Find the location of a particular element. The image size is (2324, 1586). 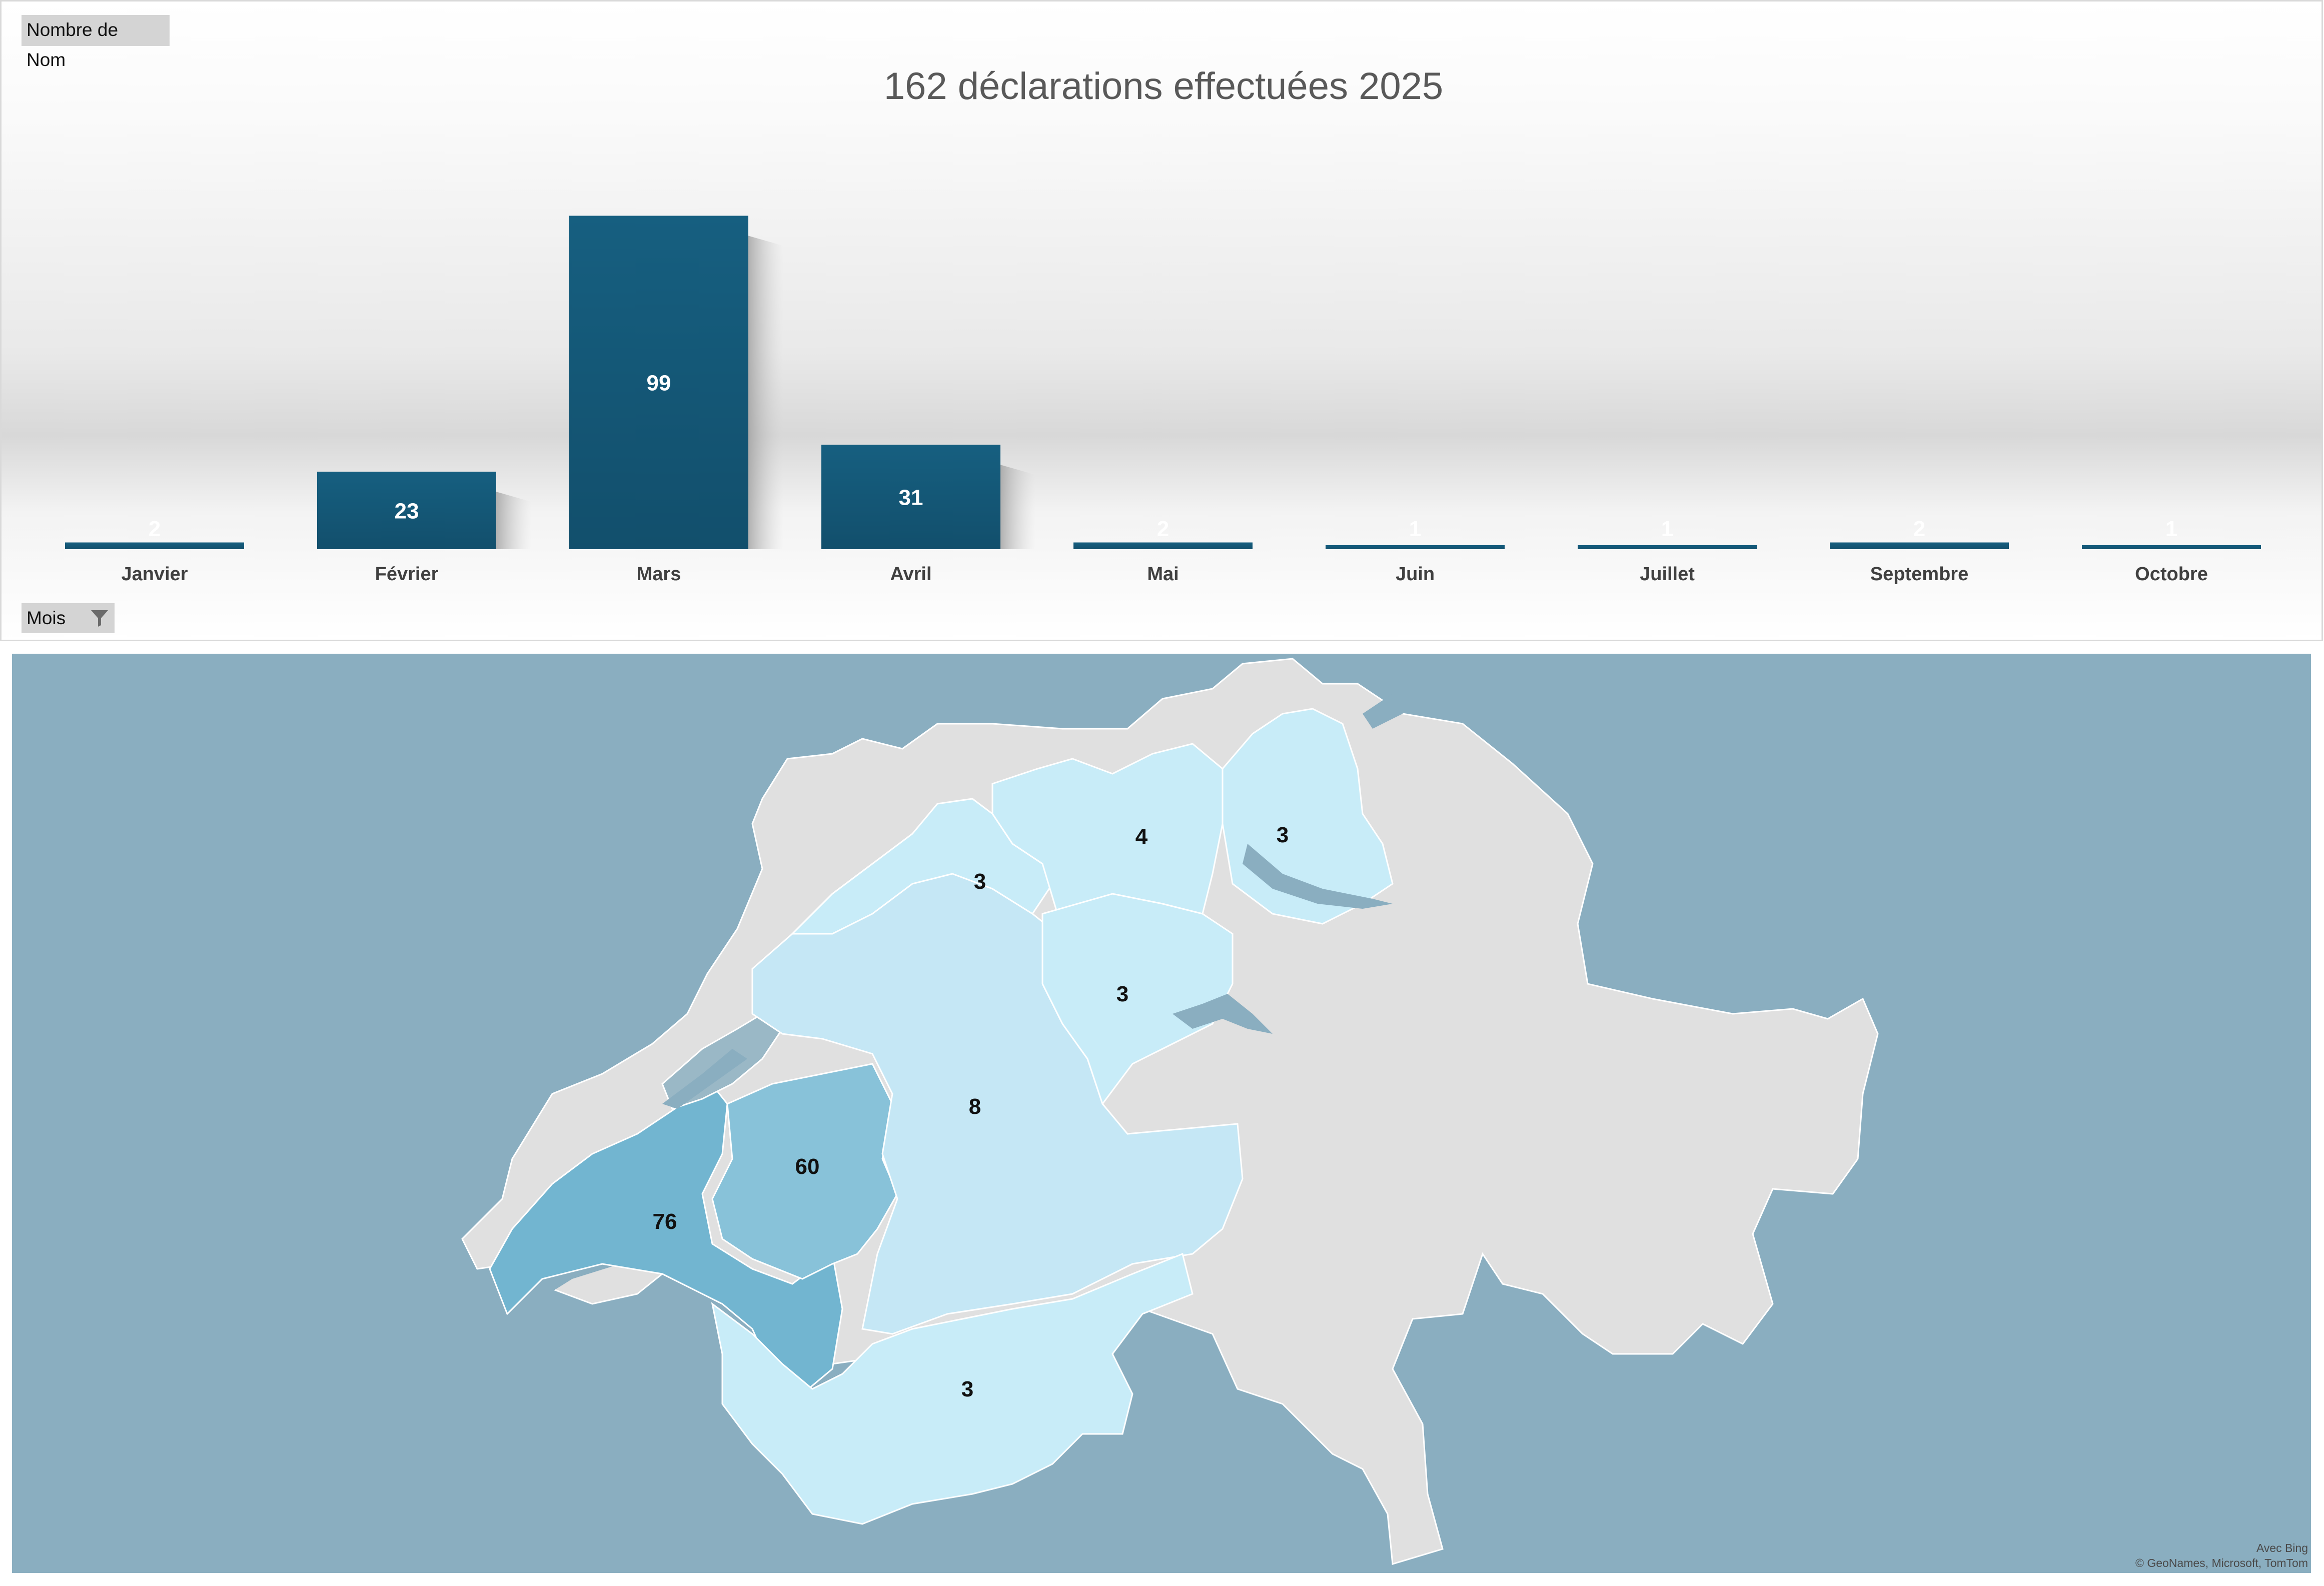

canton-vaud is located at coordinates (666, 1236).